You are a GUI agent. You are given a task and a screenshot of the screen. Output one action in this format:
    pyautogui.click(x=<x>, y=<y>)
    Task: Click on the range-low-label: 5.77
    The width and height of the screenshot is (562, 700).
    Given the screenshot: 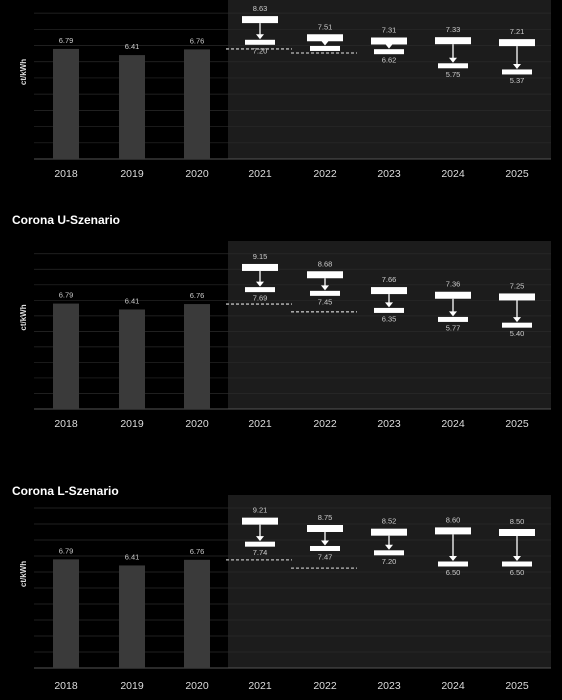 What is the action you would take?
    pyautogui.click(x=453, y=327)
    